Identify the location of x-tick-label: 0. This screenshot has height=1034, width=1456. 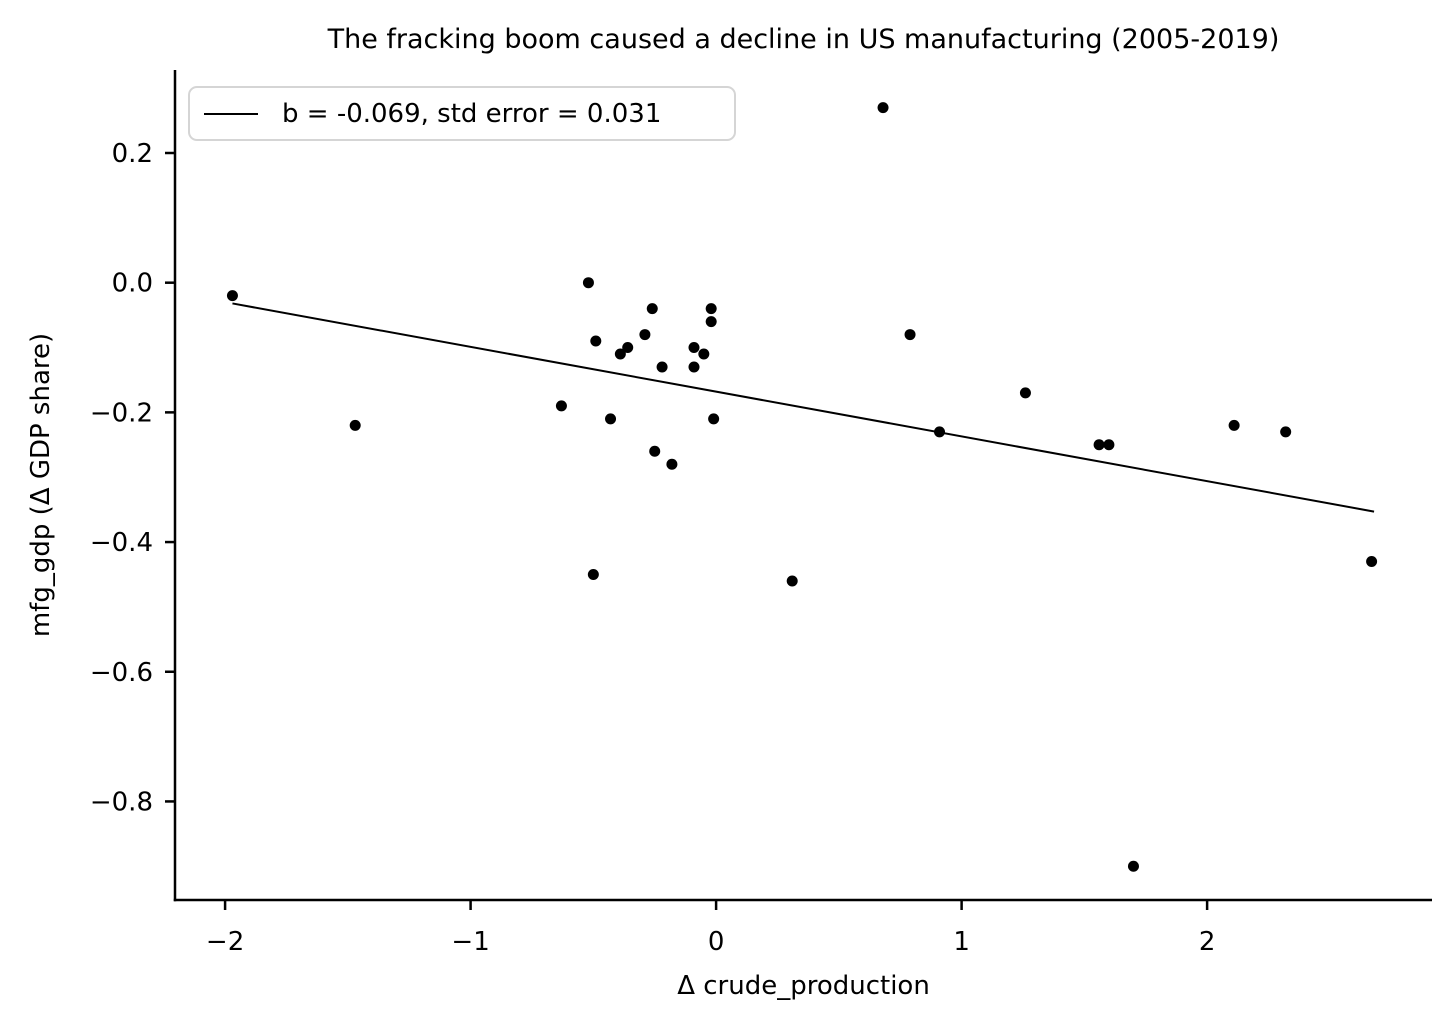
(716, 942).